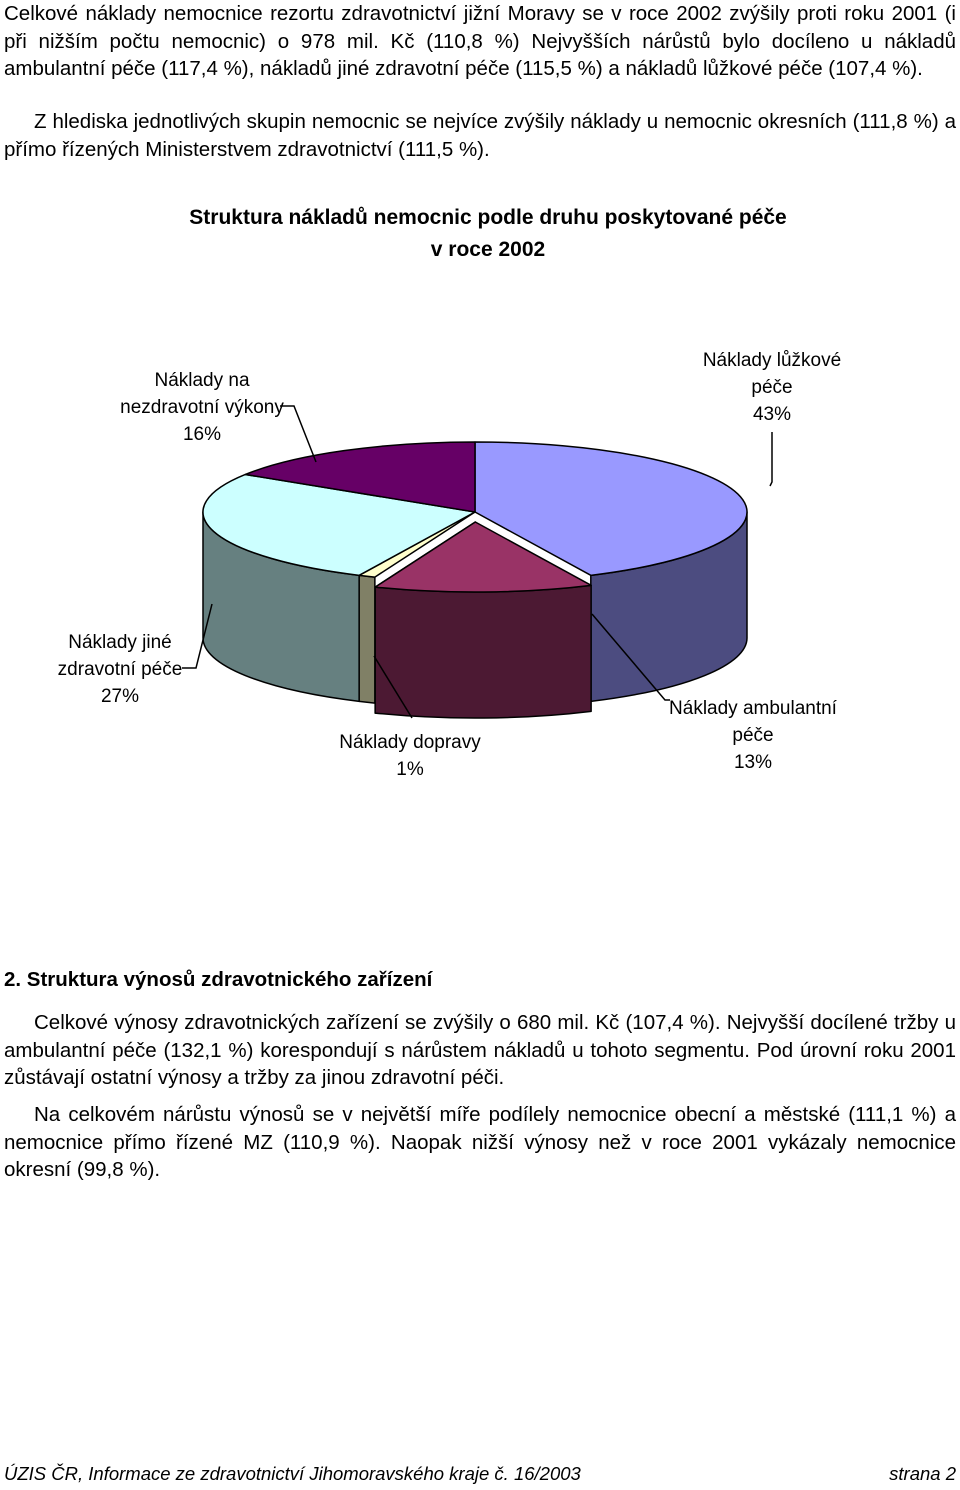  I want to click on pie-value-label-0: 43%, so click(772, 414).